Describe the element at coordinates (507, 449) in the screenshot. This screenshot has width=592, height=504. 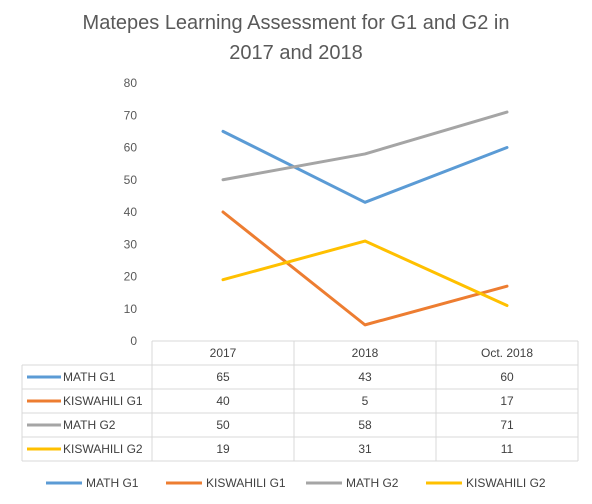
I see `data-table-cell: 11` at that location.